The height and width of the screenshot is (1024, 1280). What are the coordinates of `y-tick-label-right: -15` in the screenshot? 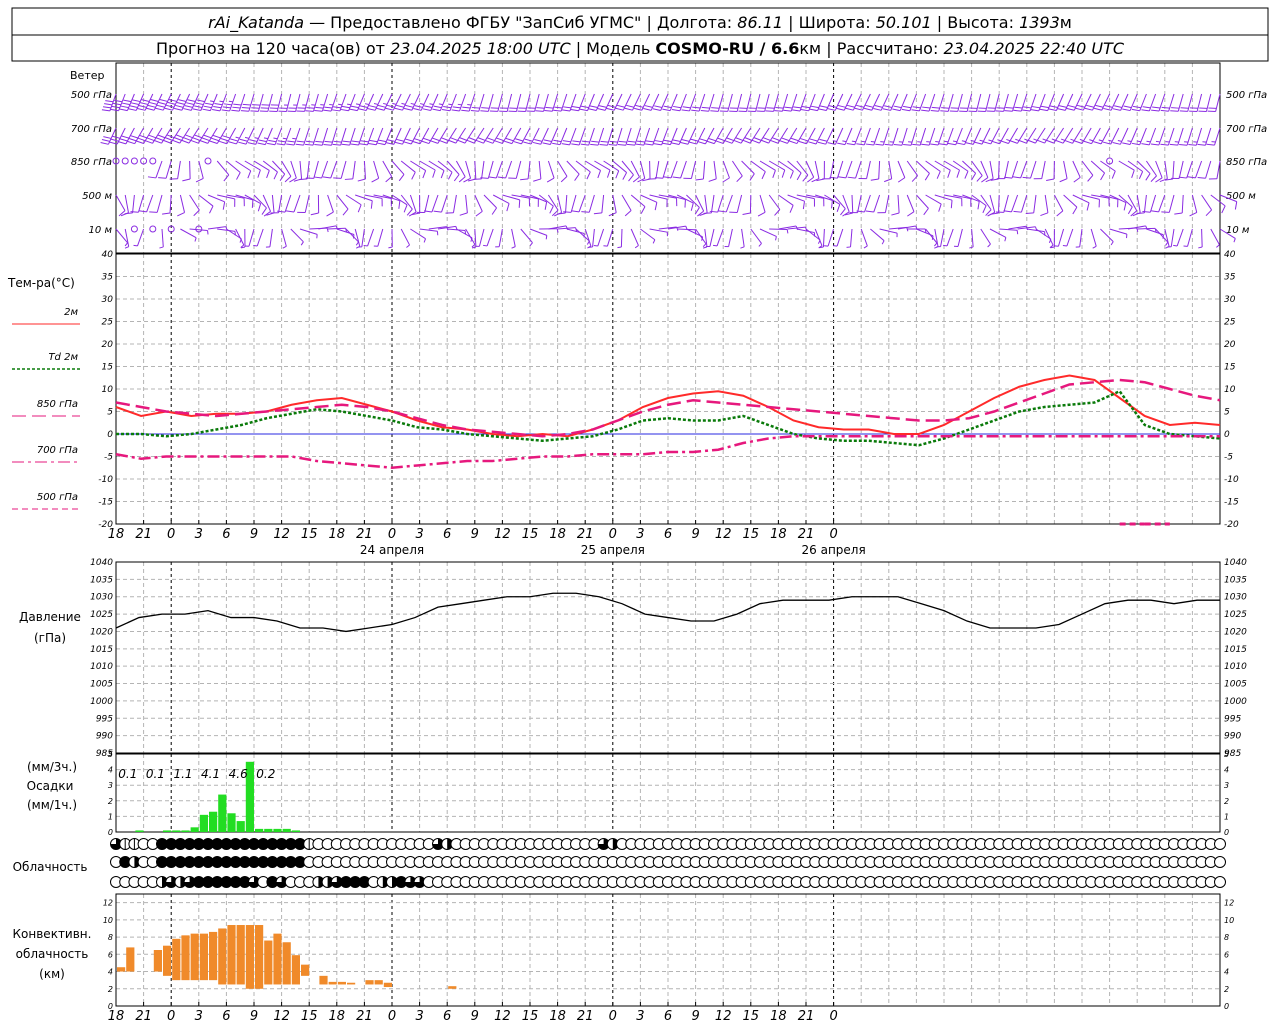 It's located at (1231, 503).